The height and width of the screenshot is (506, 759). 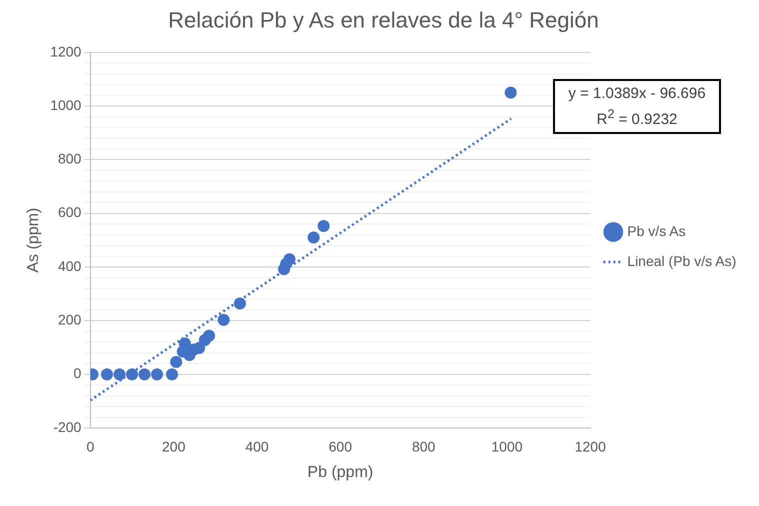 What do you see at coordinates (70, 320) in the screenshot?
I see `y-tick-label: 200` at bounding box center [70, 320].